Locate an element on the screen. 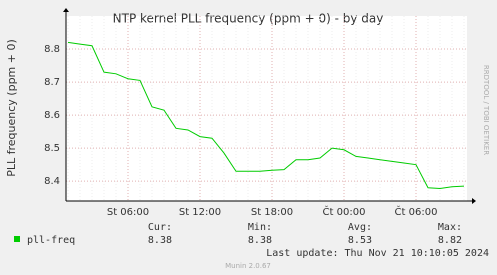 The width and height of the screenshot is (497, 275). x-tick-label: Čt 00:00 is located at coordinates (344, 211).